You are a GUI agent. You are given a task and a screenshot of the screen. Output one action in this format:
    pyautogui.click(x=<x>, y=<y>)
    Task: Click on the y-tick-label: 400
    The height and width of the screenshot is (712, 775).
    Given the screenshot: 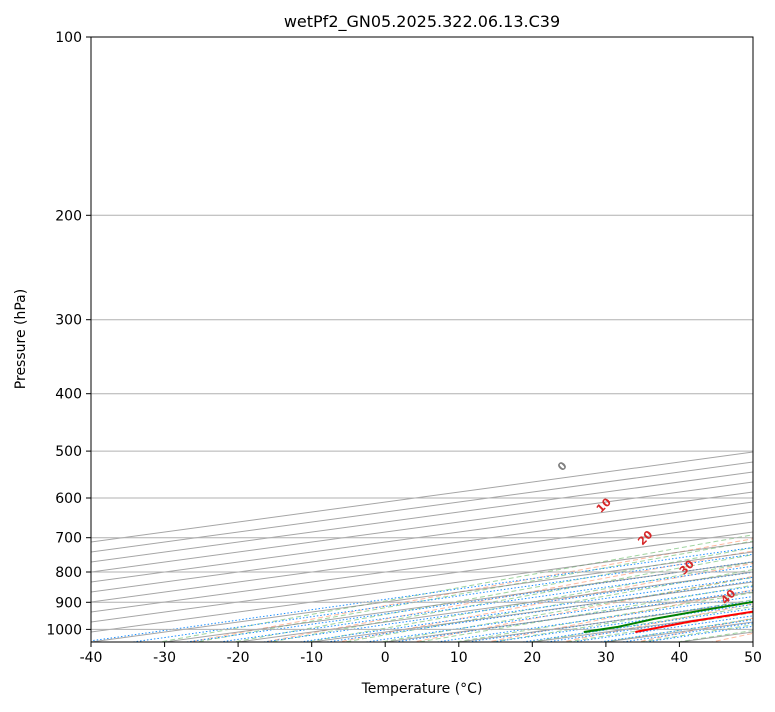 What is the action you would take?
    pyautogui.click(x=68, y=395)
    